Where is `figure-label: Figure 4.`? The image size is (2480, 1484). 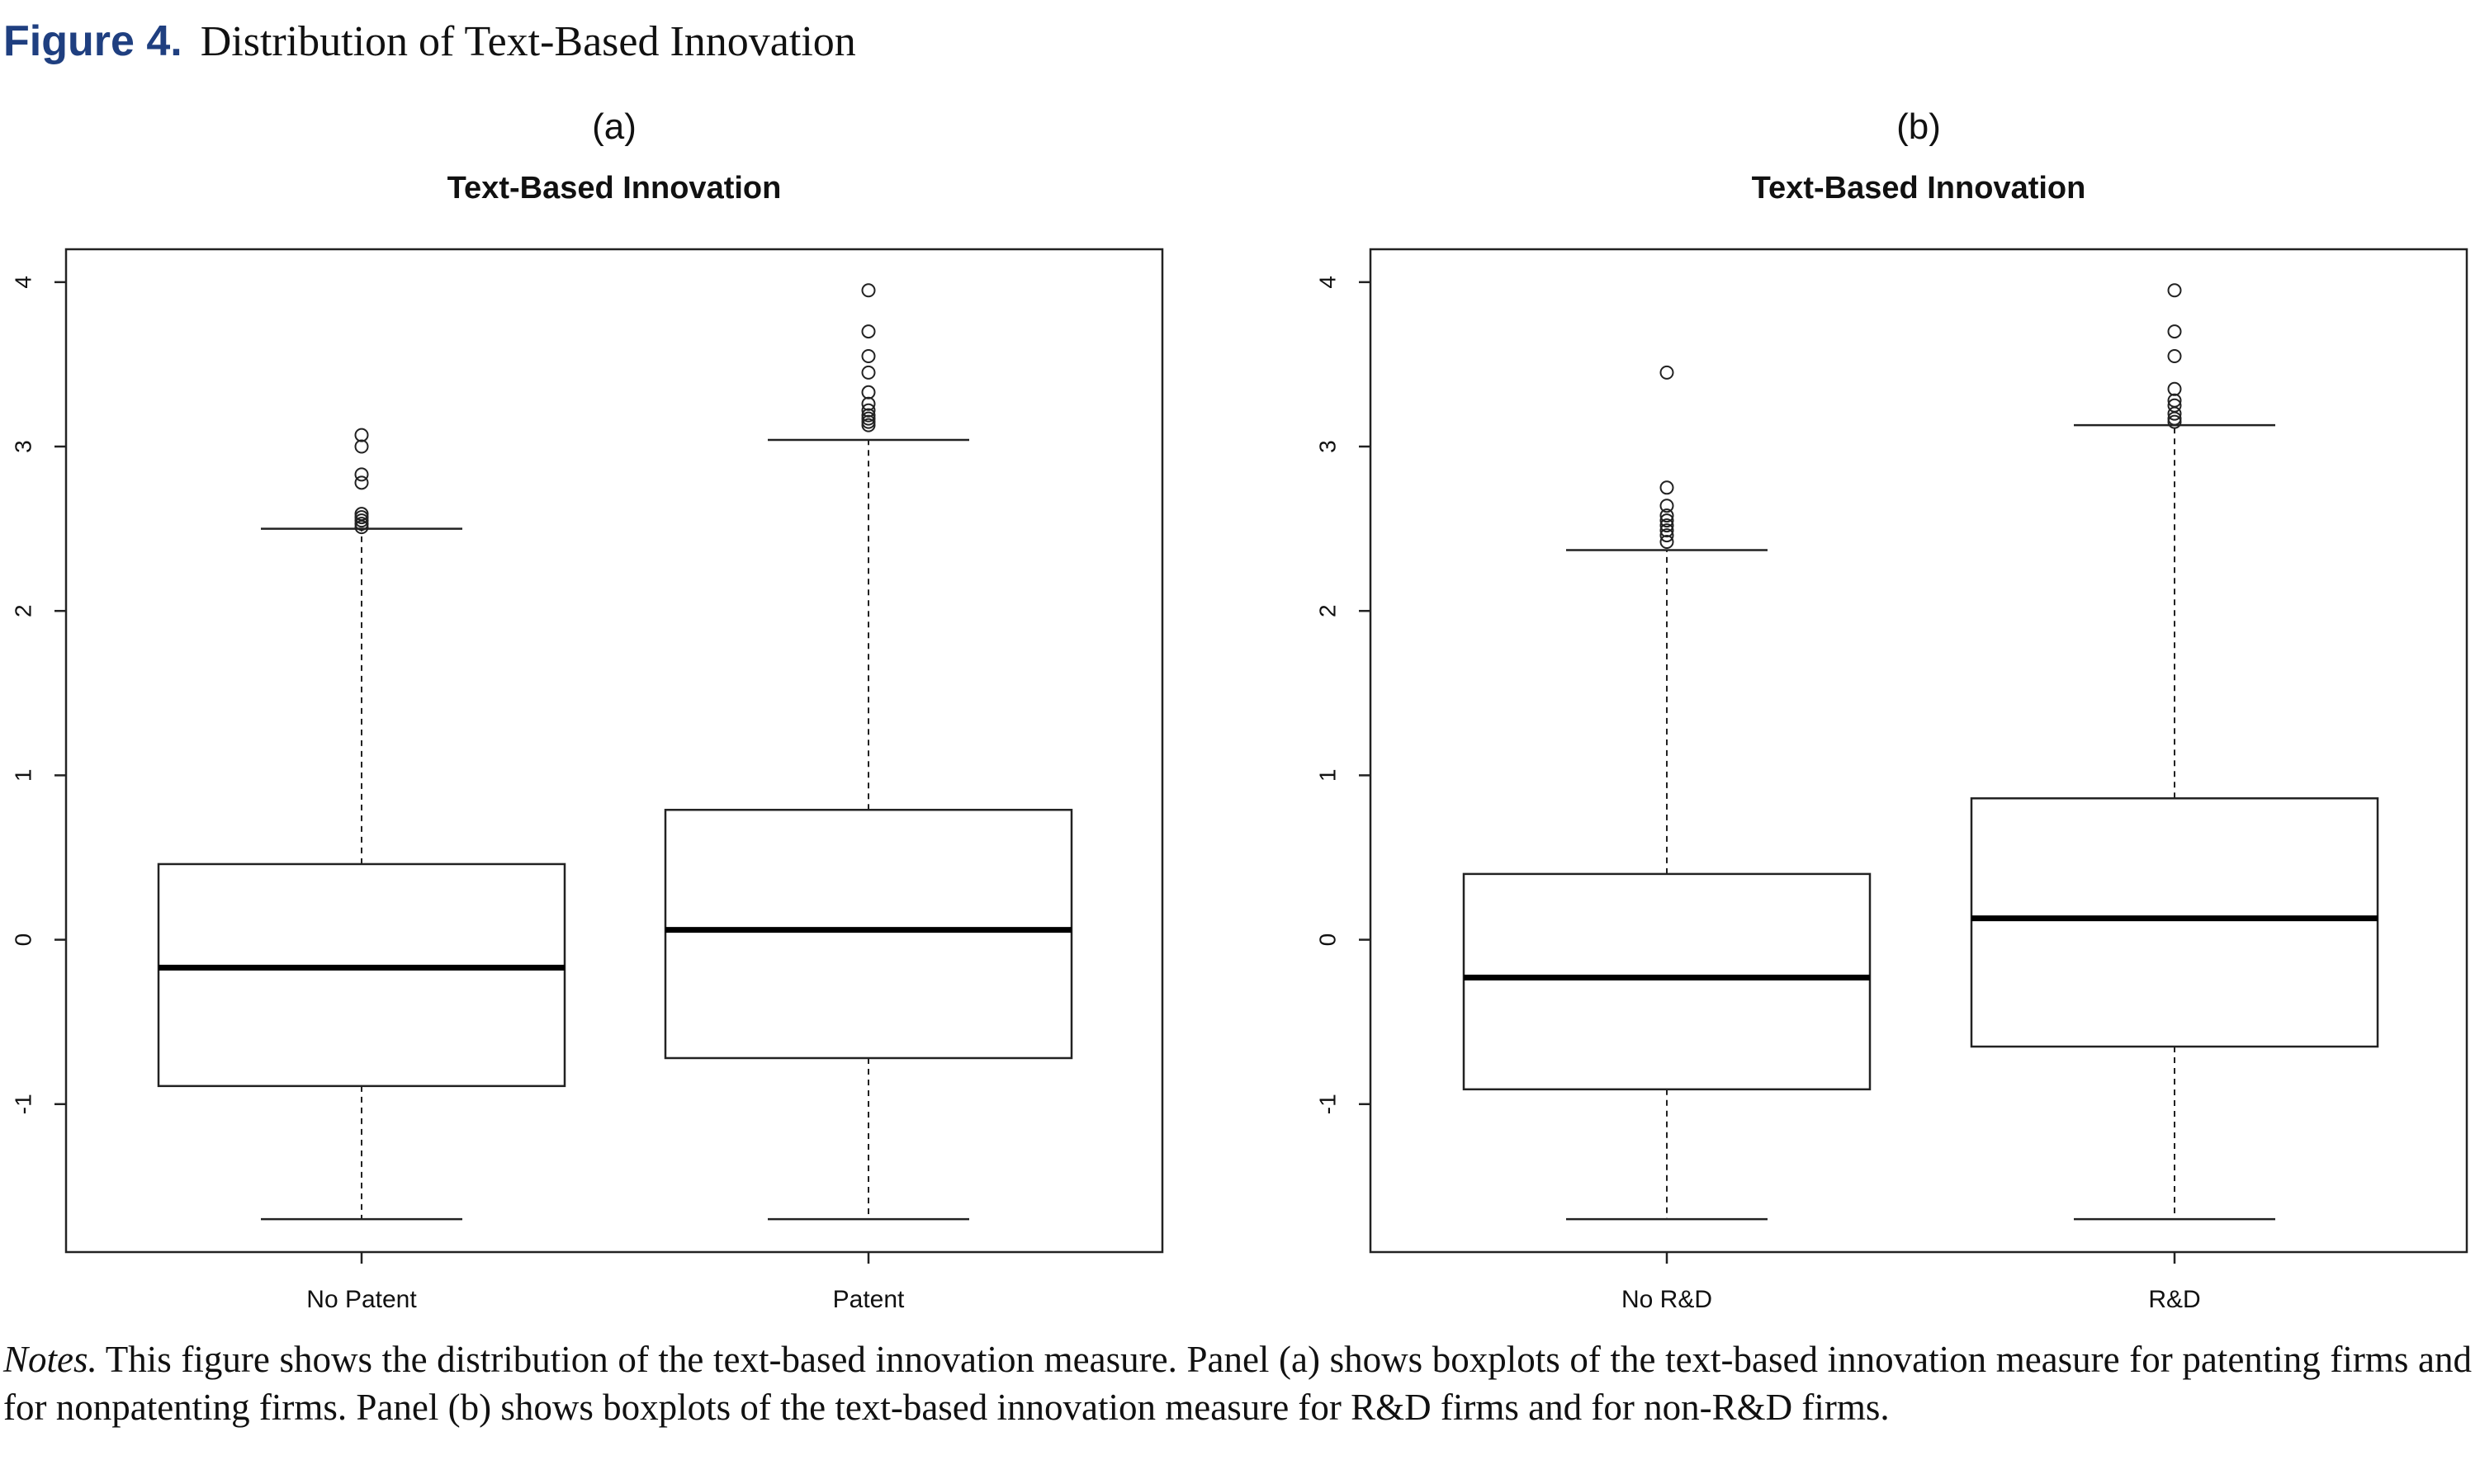
figure-label: Figure 4. is located at coordinates (92, 41).